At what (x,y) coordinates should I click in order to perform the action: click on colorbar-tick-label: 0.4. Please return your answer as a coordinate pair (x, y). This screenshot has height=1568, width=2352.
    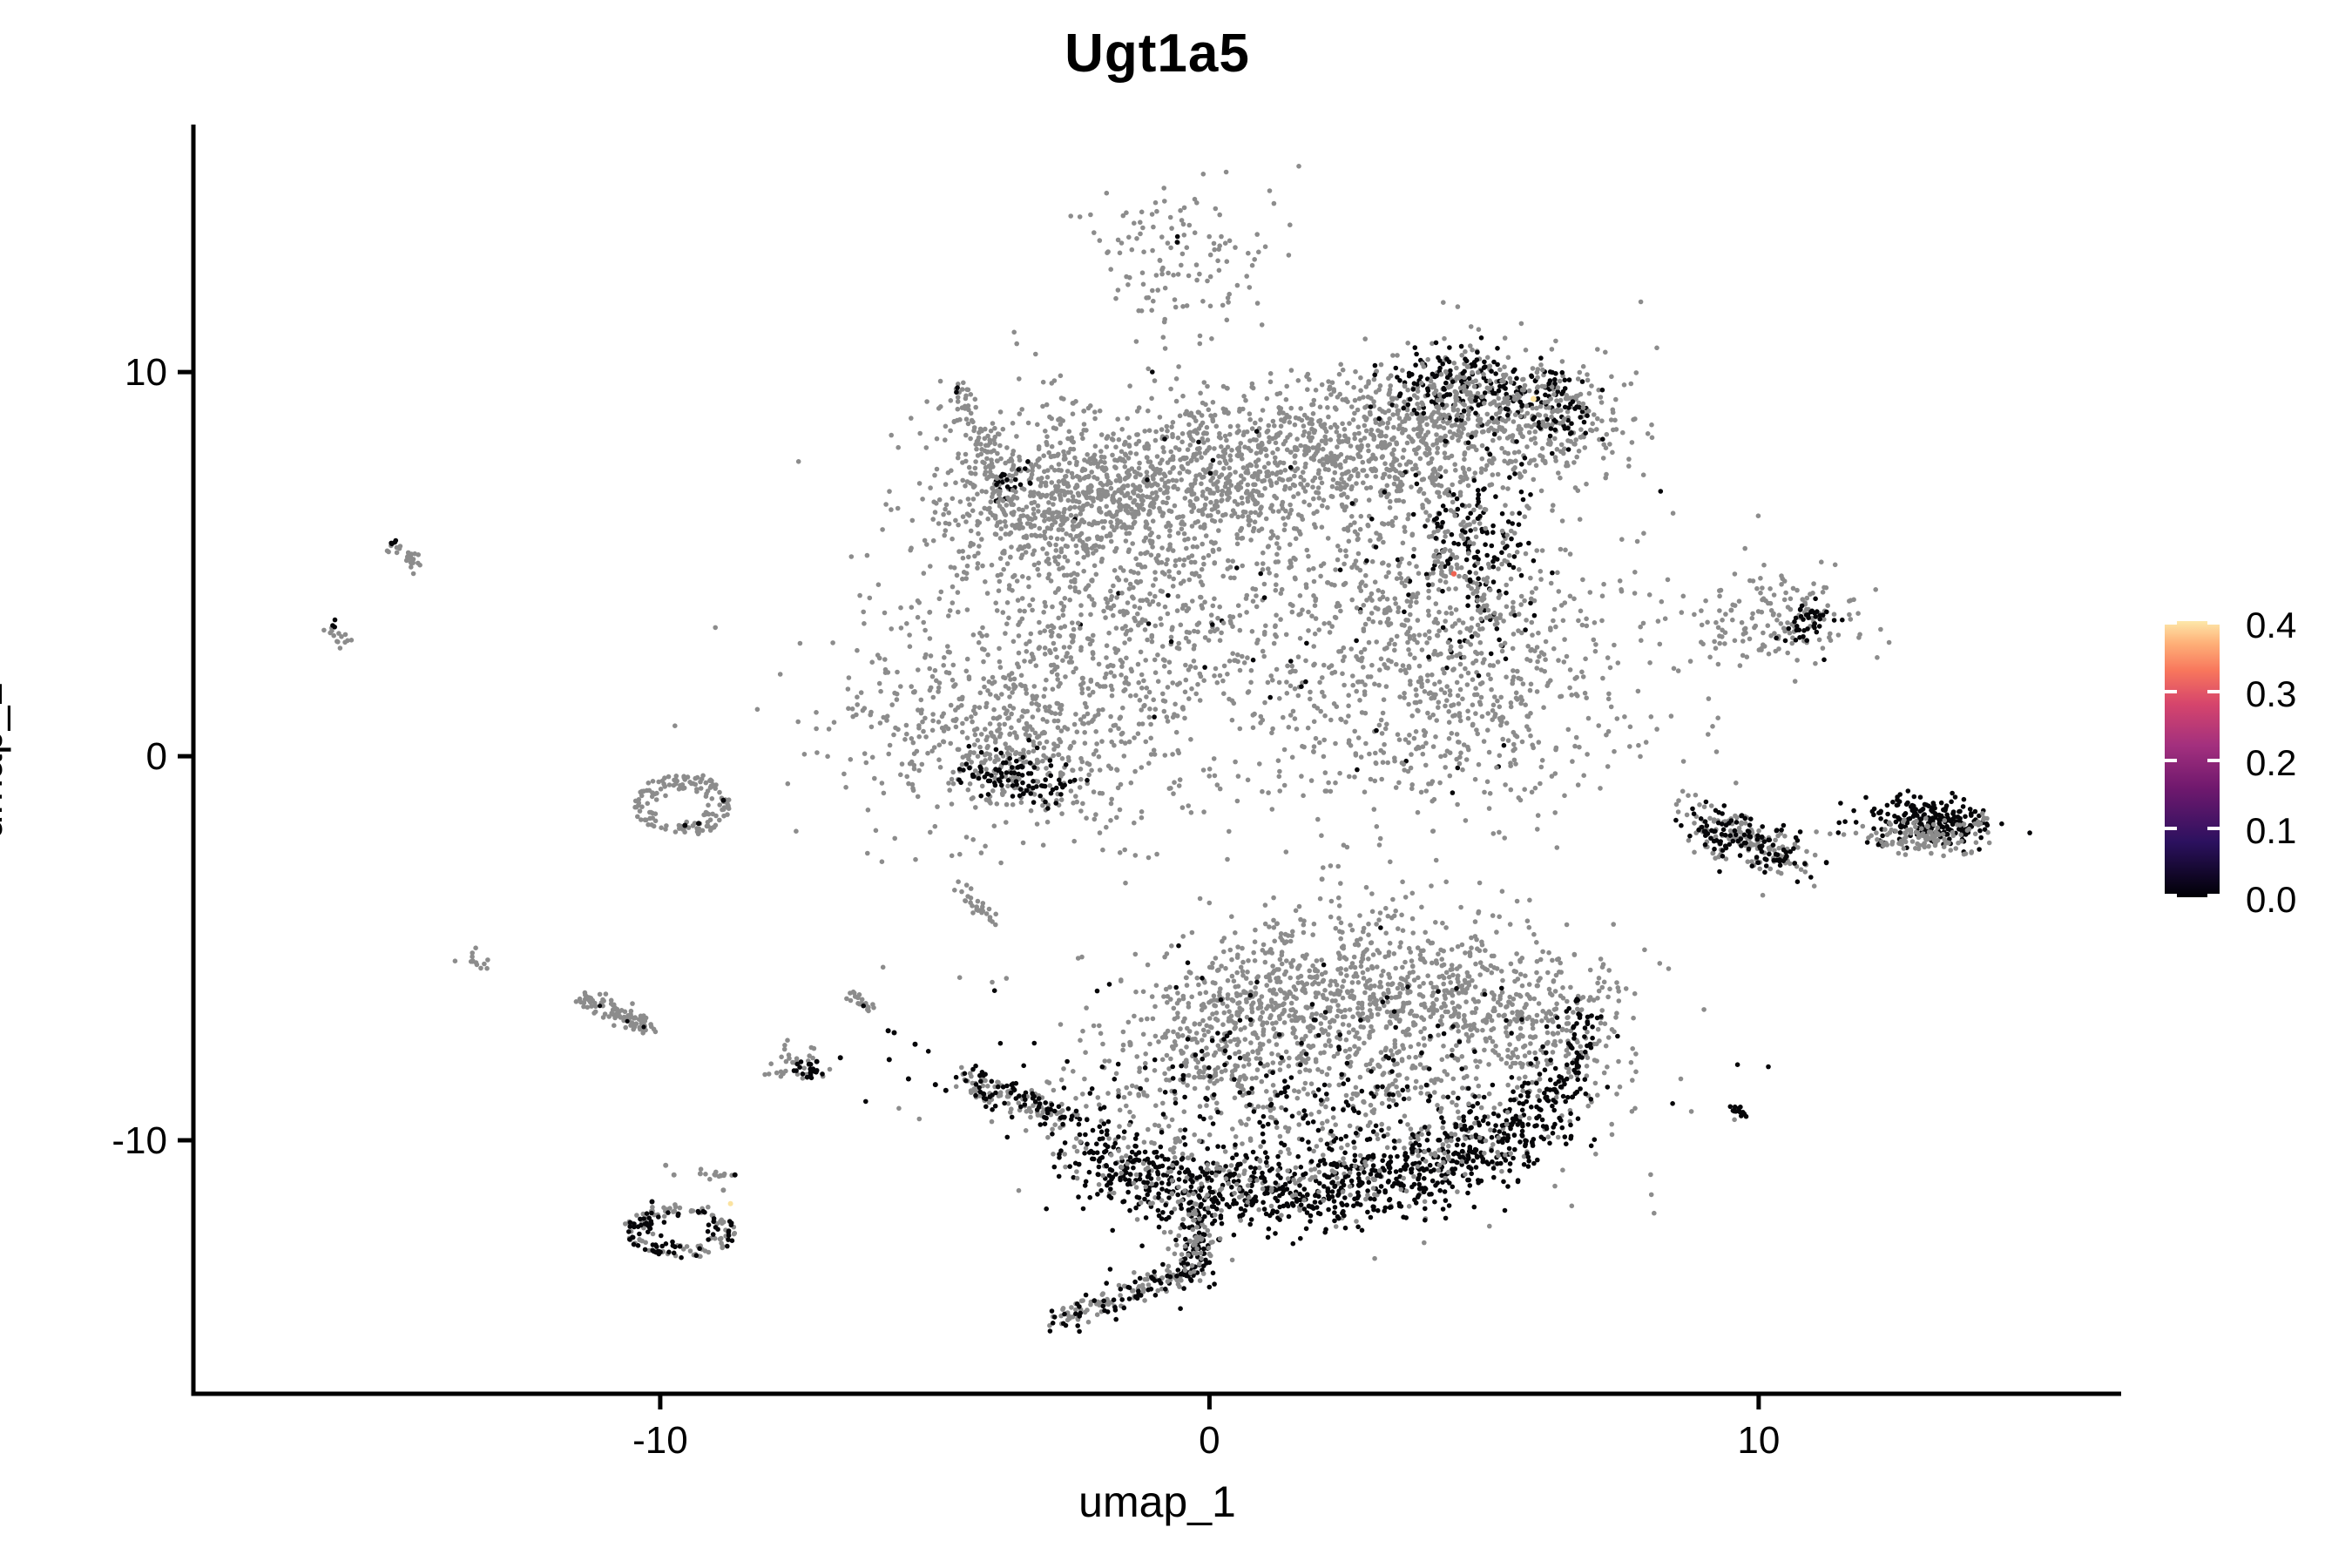
    Looking at the image, I should click on (2271, 625).